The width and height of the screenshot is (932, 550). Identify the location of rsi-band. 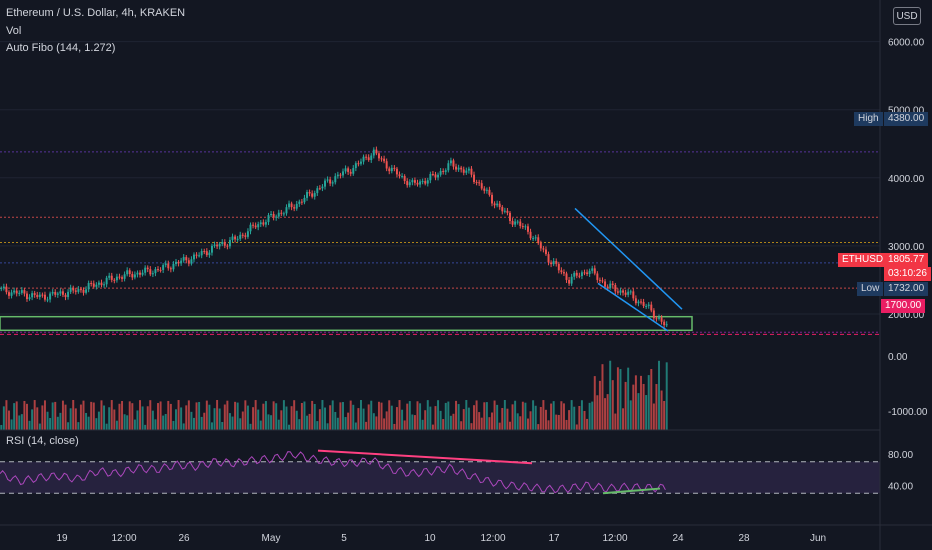
(440, 477).